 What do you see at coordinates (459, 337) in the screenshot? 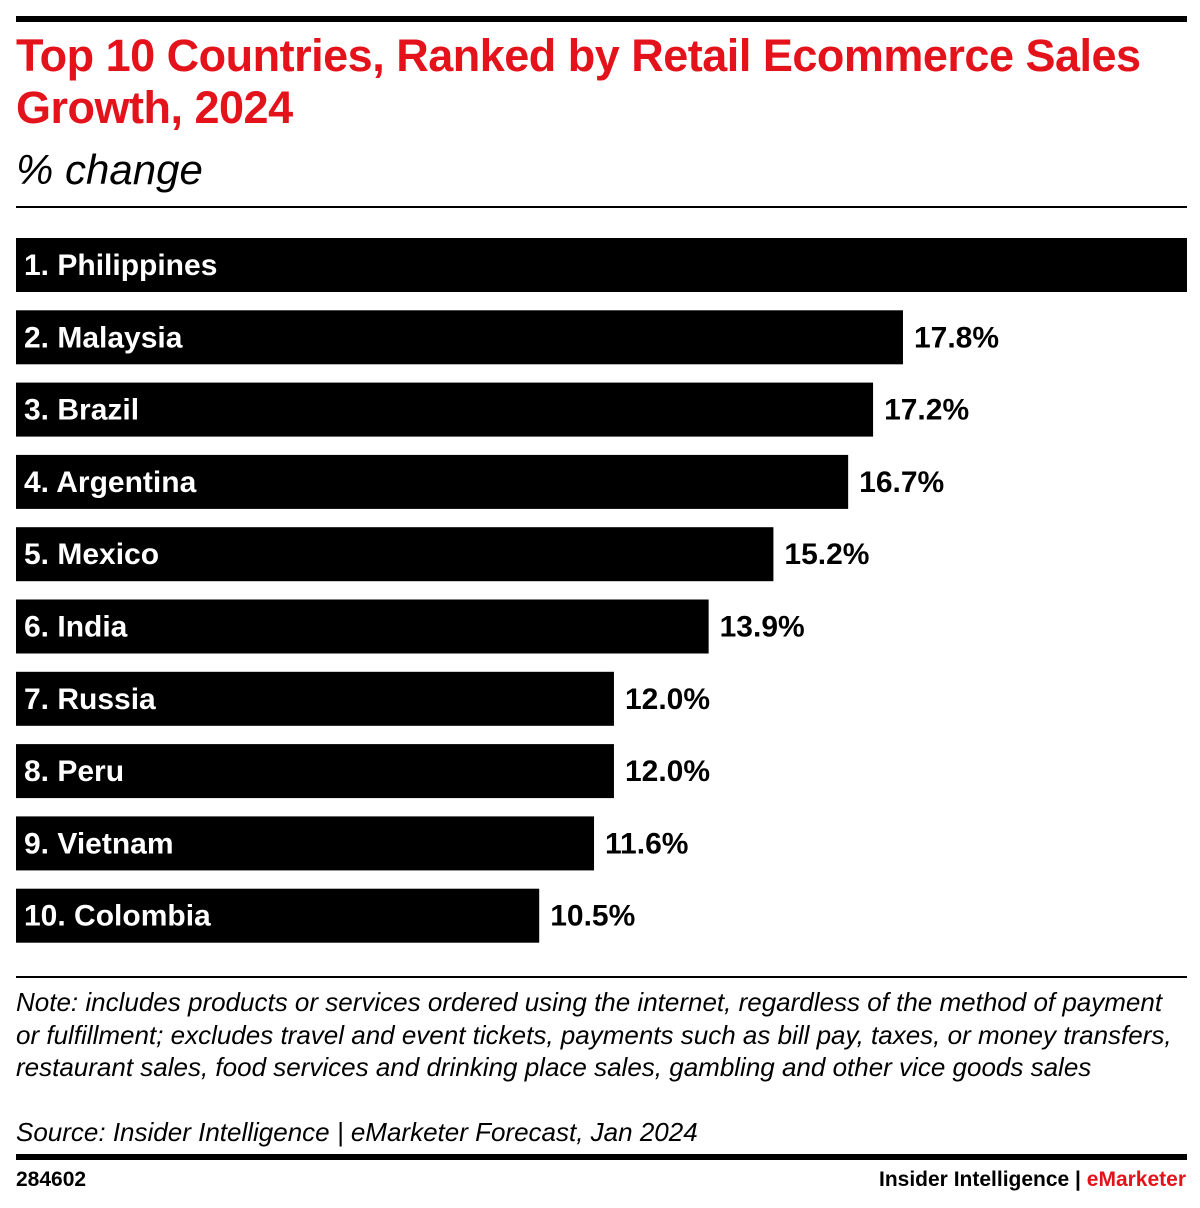
I see `bar-malaysia` at bounding box center [459, 337].